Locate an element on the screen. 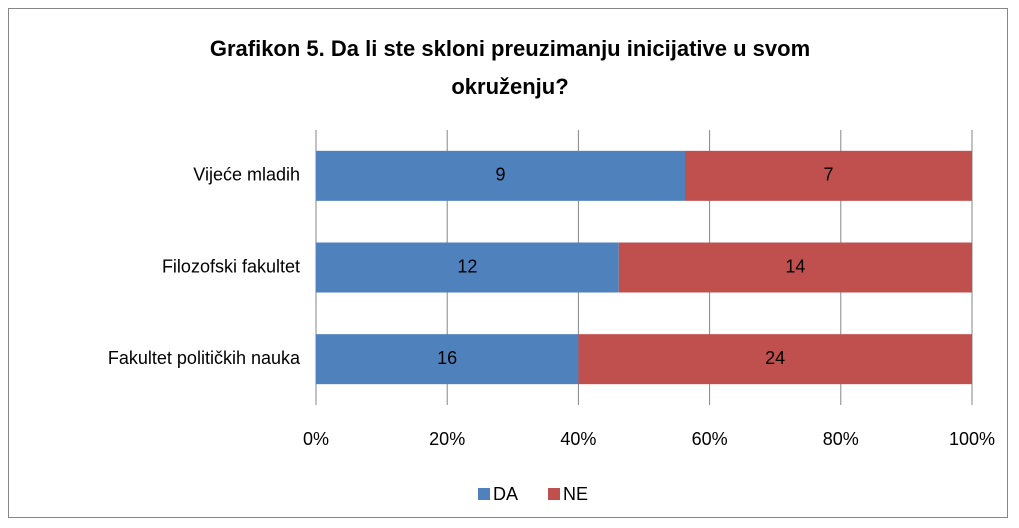 The width and height of the screenshot is (1019, 528). data-label: 7 is located at coordinates (828, 175).